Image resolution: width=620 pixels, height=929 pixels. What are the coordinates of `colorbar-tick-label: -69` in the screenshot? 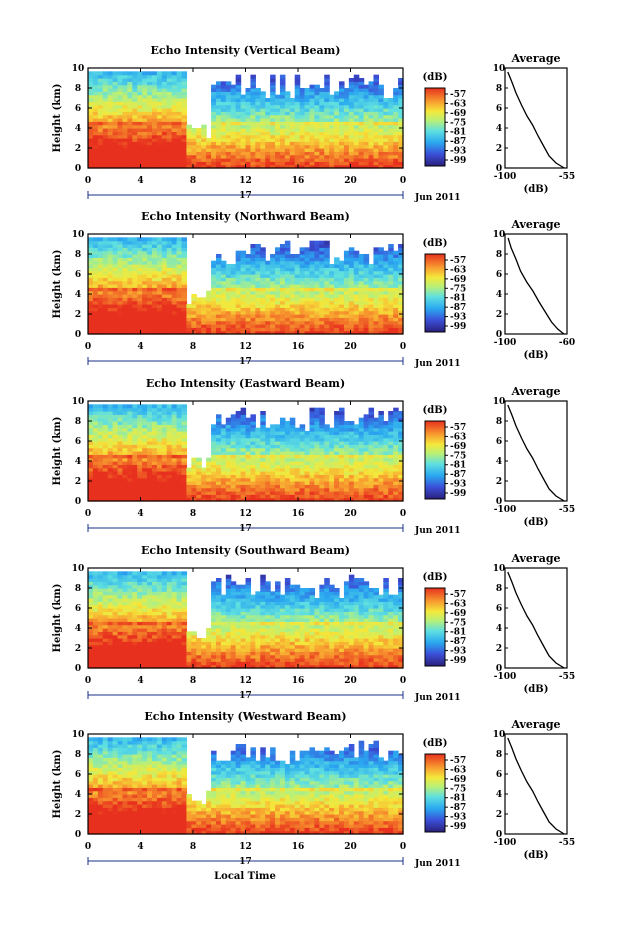 It's located at (458, 280).